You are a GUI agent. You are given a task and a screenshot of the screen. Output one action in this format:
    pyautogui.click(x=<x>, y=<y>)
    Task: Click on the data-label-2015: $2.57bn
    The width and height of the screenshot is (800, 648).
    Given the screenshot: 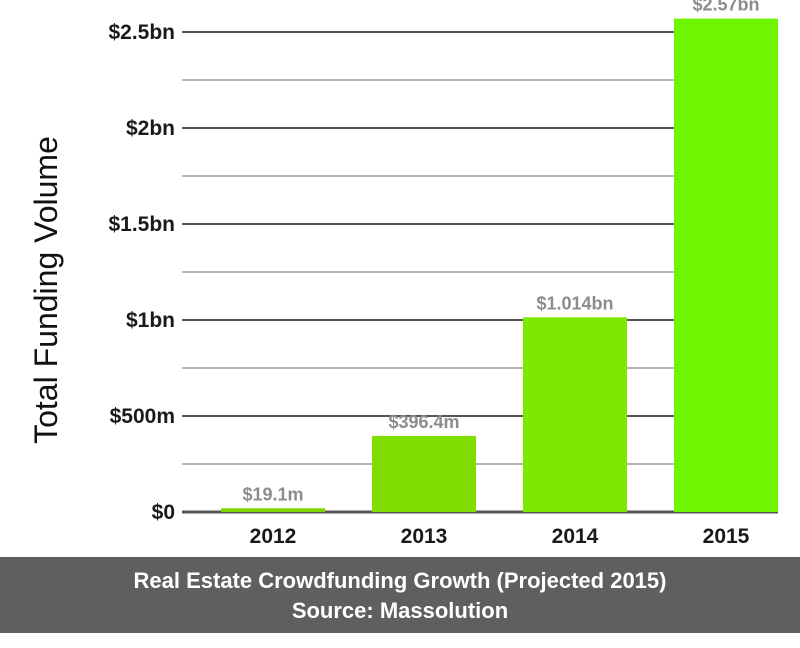 What is the action you would take?
    pyautogui.click(x=725, y=7)
    